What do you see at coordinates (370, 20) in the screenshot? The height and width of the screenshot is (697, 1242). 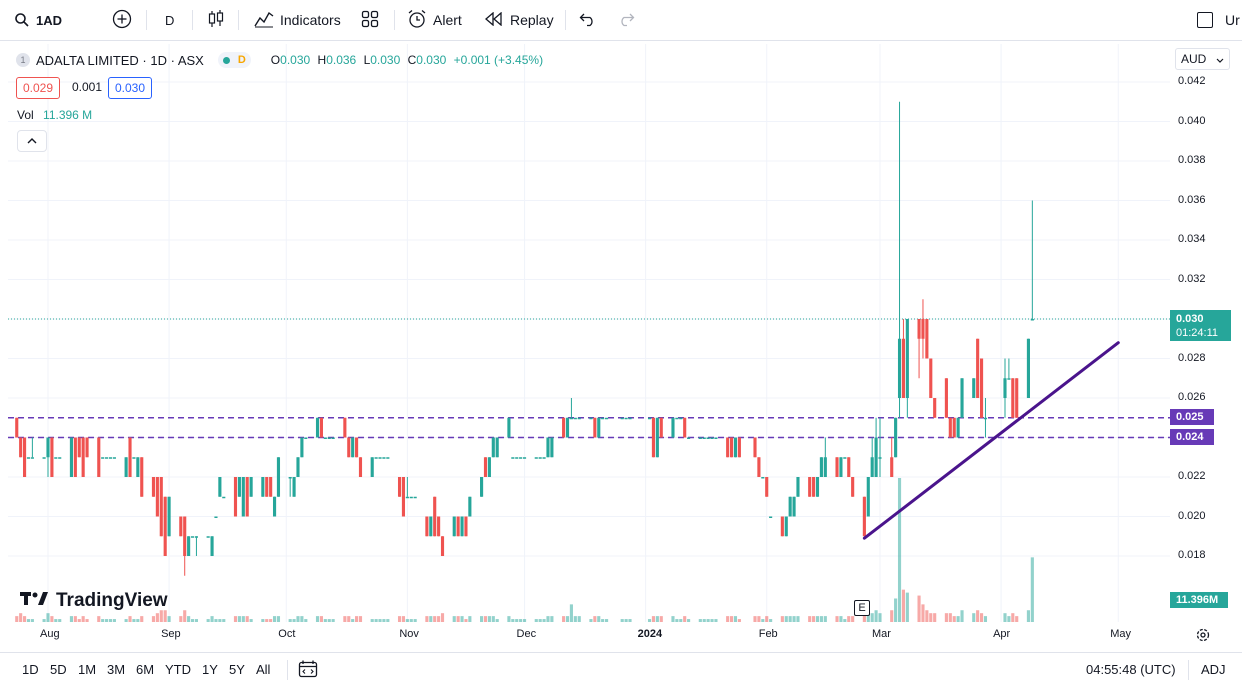 I see `templates-button` at bounding box center [370, 20].